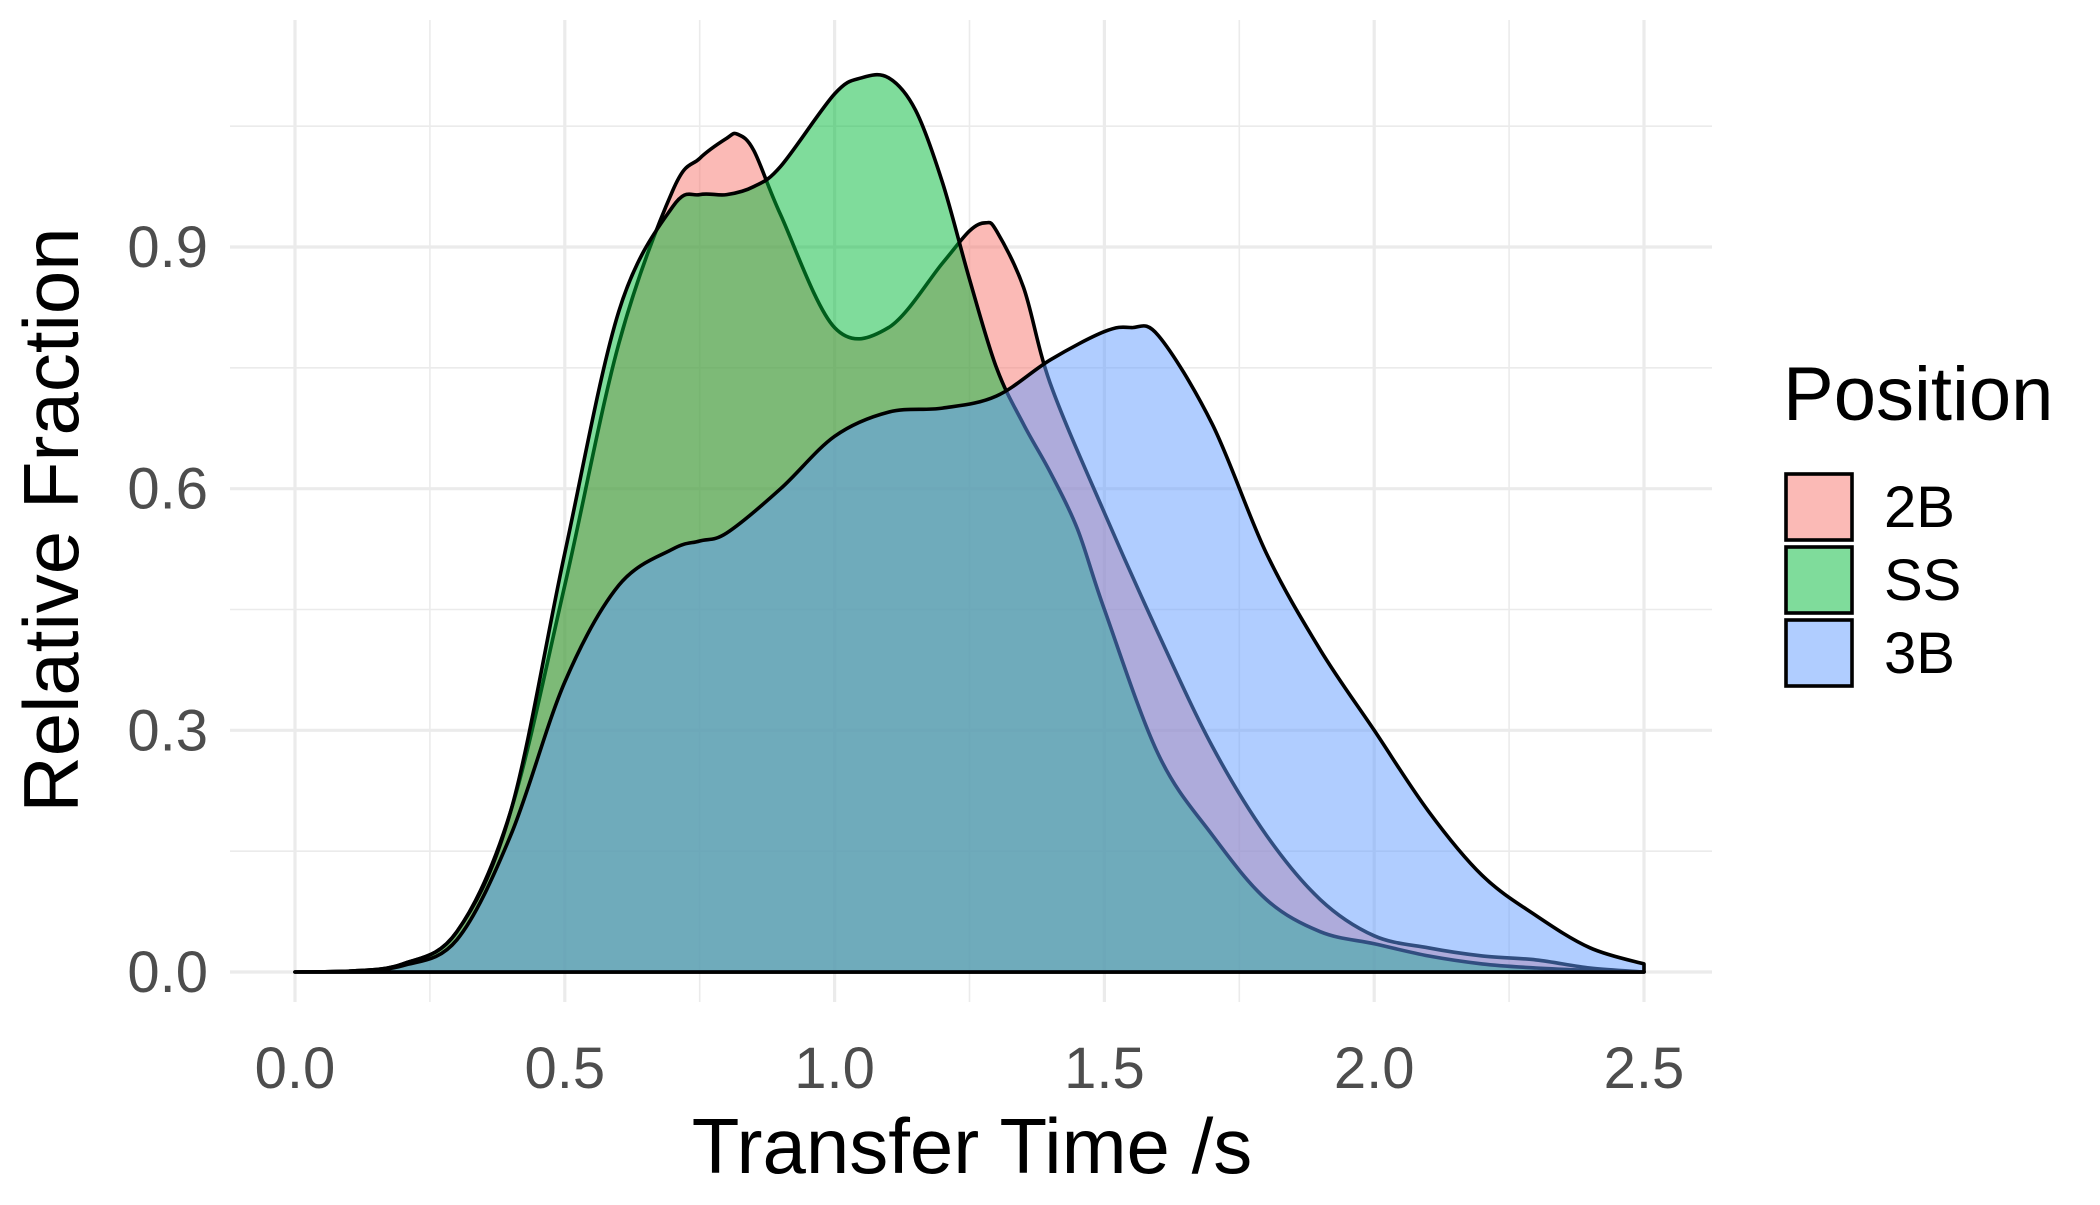  I want to click on legend-title: Position, so click(1918, 394).